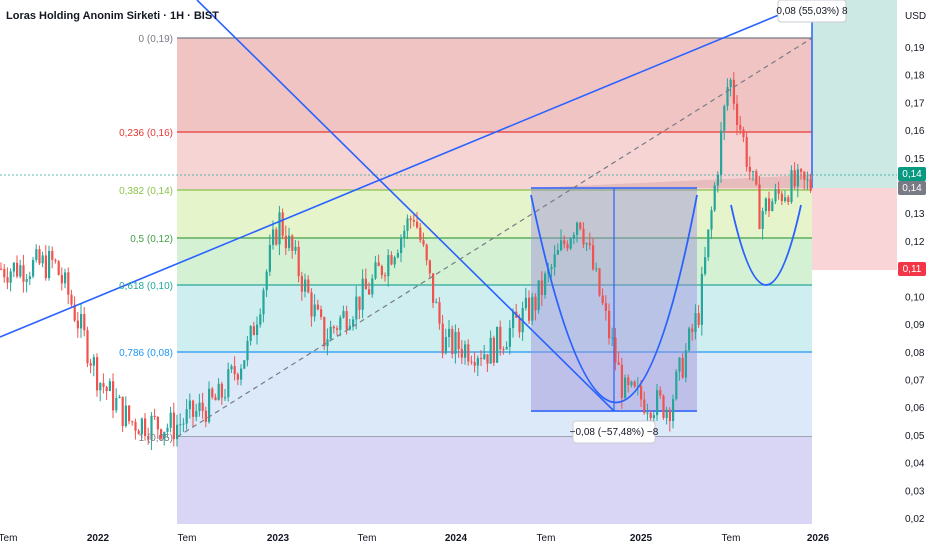  Describe the element at coordinates (146, 191) in the screenshot. I see `fib-label-2: 0,382 (0,14)` at that location.